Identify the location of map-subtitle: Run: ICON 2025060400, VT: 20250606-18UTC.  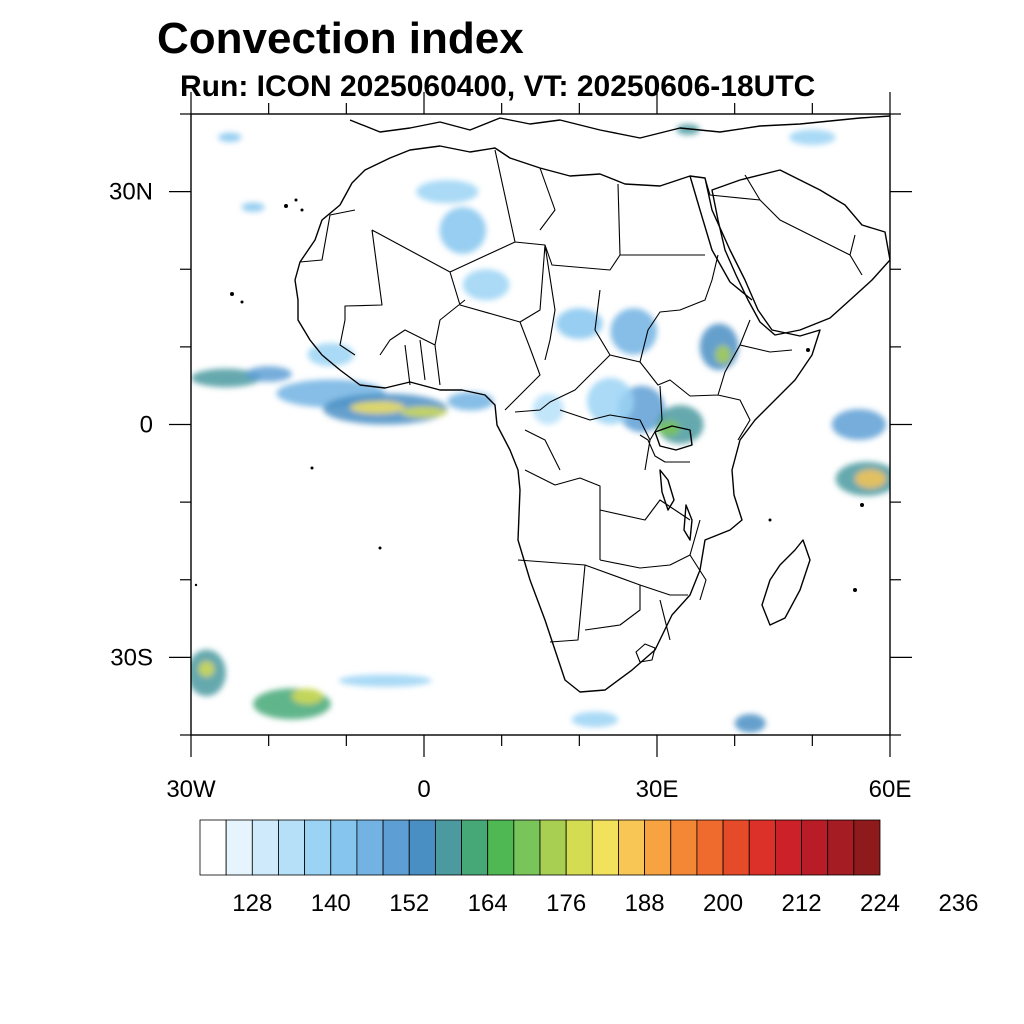
(498, 86).